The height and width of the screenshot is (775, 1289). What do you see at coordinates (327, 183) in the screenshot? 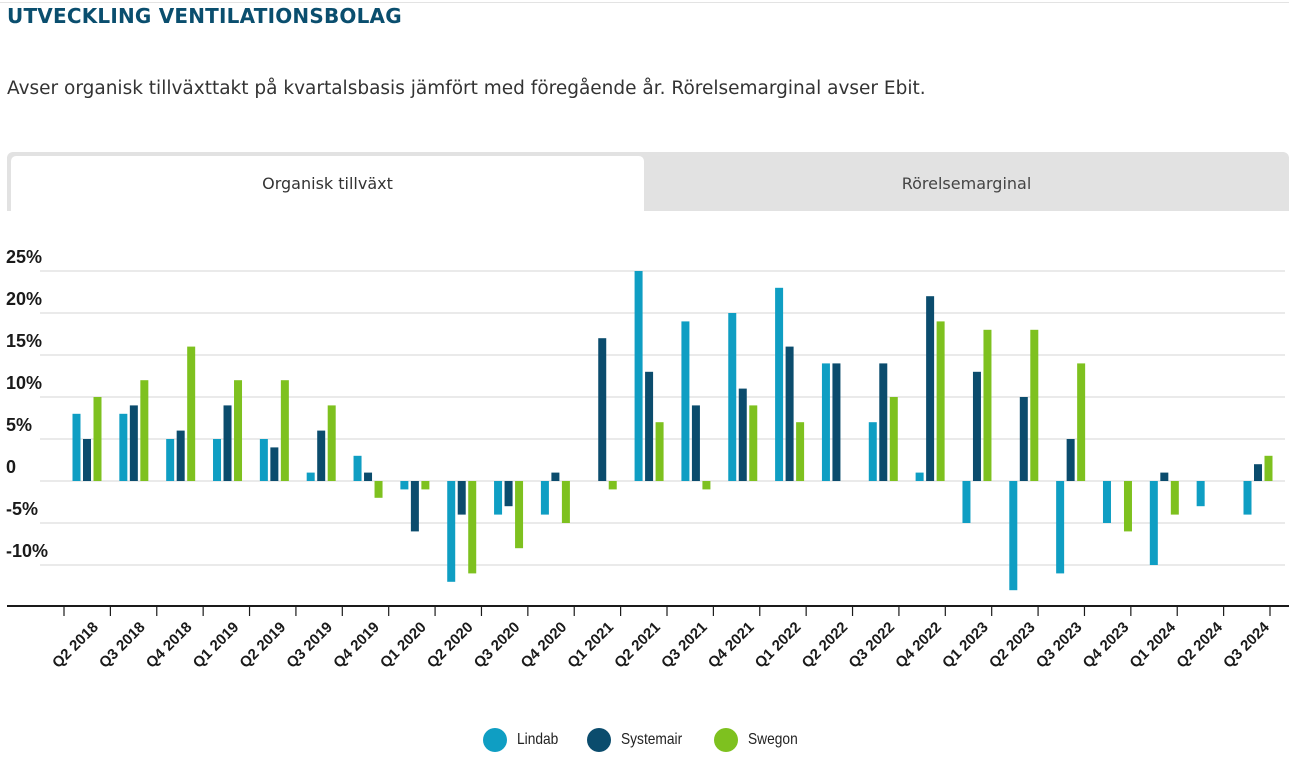
I see `tab-organisk-tillvaxt: Organisk tillväxt` at bounding box center [327, 183].